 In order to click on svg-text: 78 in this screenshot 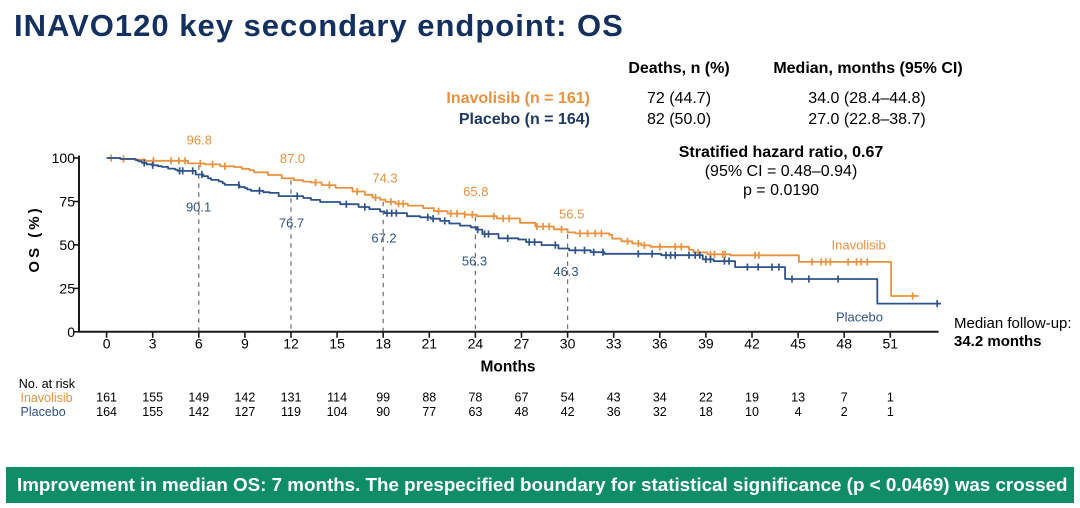, I will do `click(475, 398)`.